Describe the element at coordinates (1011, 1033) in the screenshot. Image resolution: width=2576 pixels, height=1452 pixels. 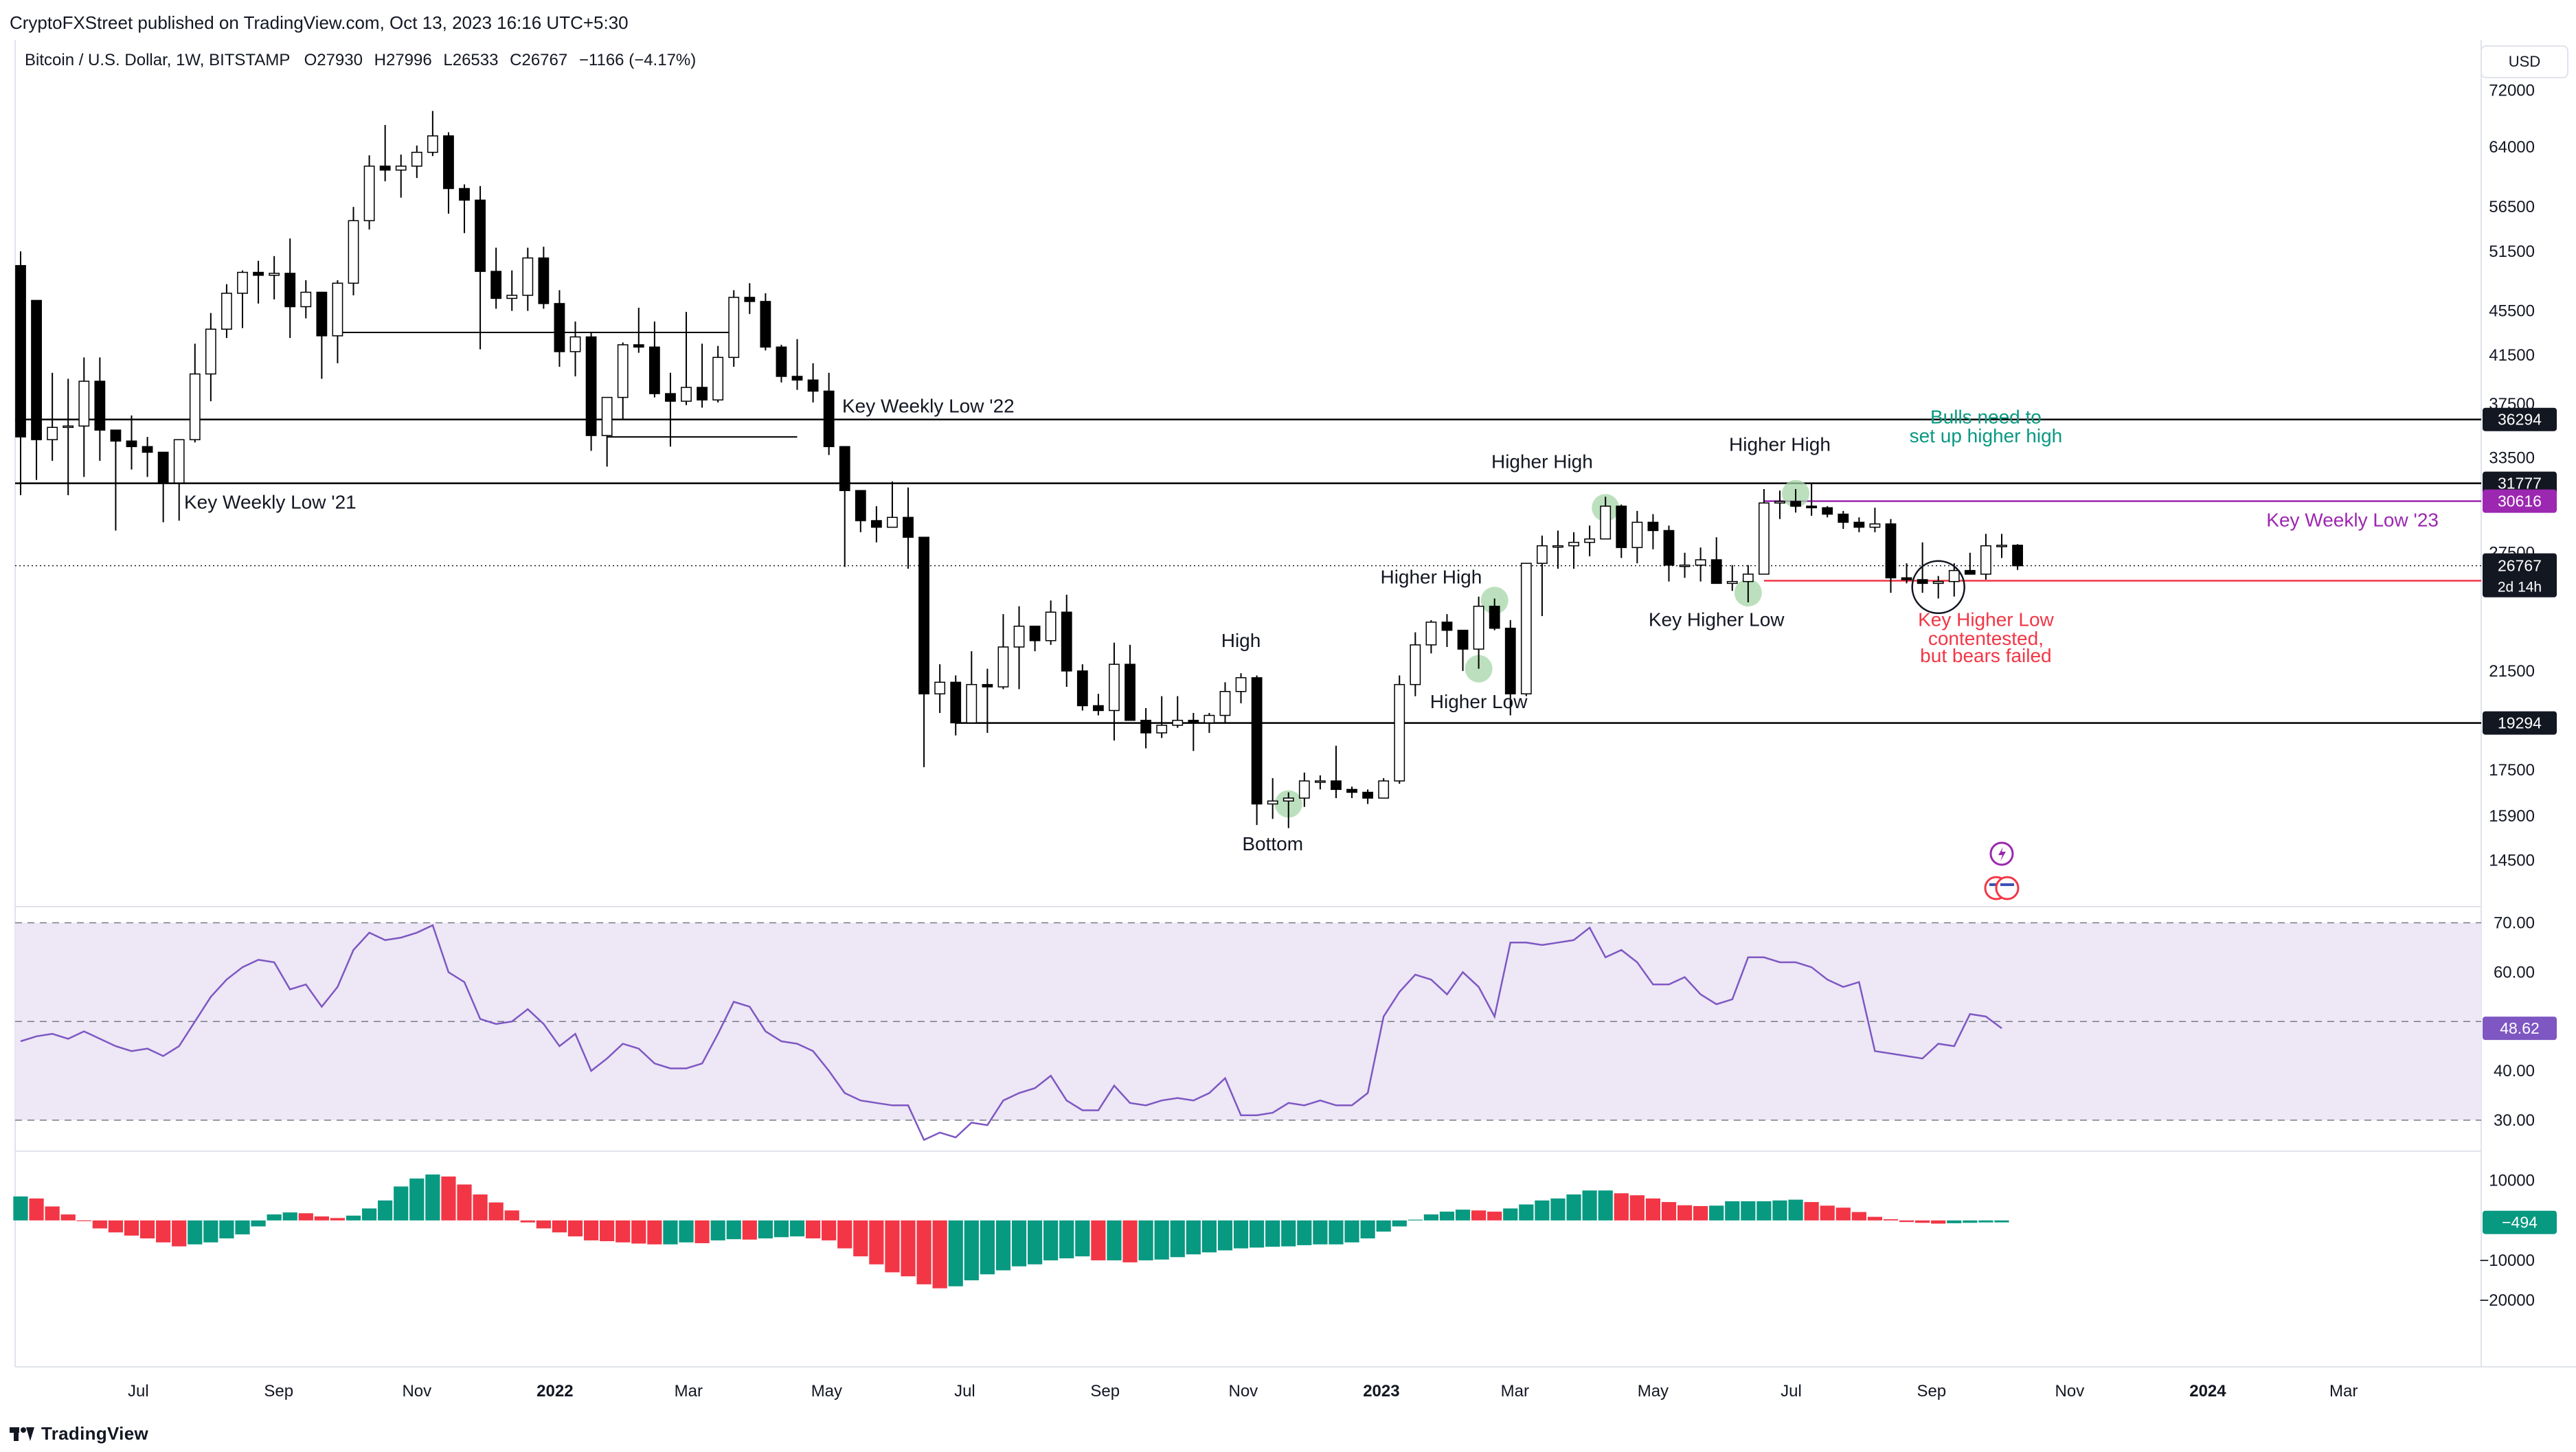
I see `rsi-line` at that location.